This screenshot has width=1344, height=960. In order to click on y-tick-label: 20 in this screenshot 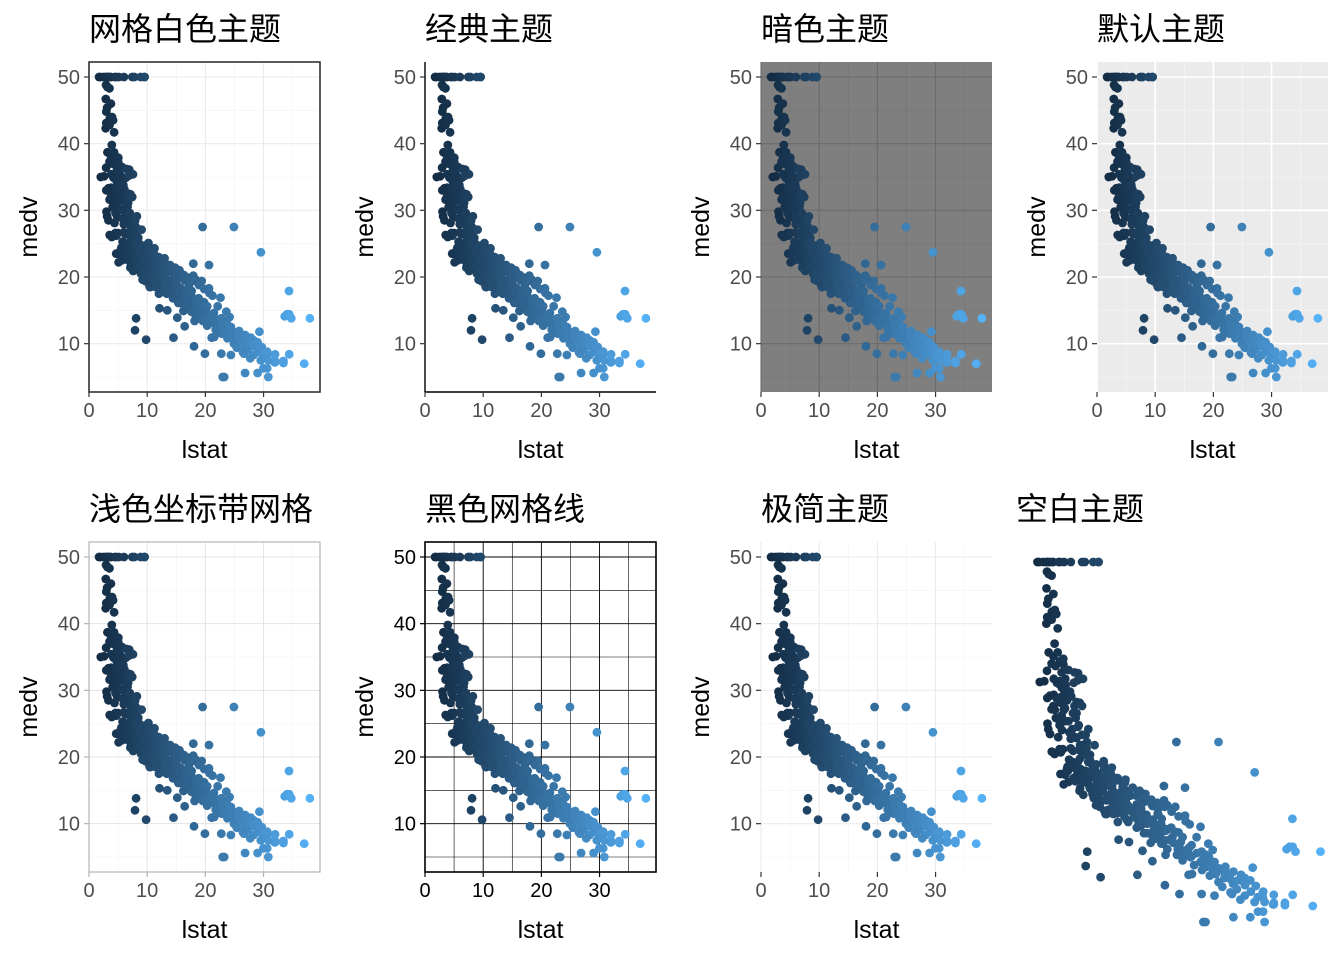, I will do `click(69, 758)`.